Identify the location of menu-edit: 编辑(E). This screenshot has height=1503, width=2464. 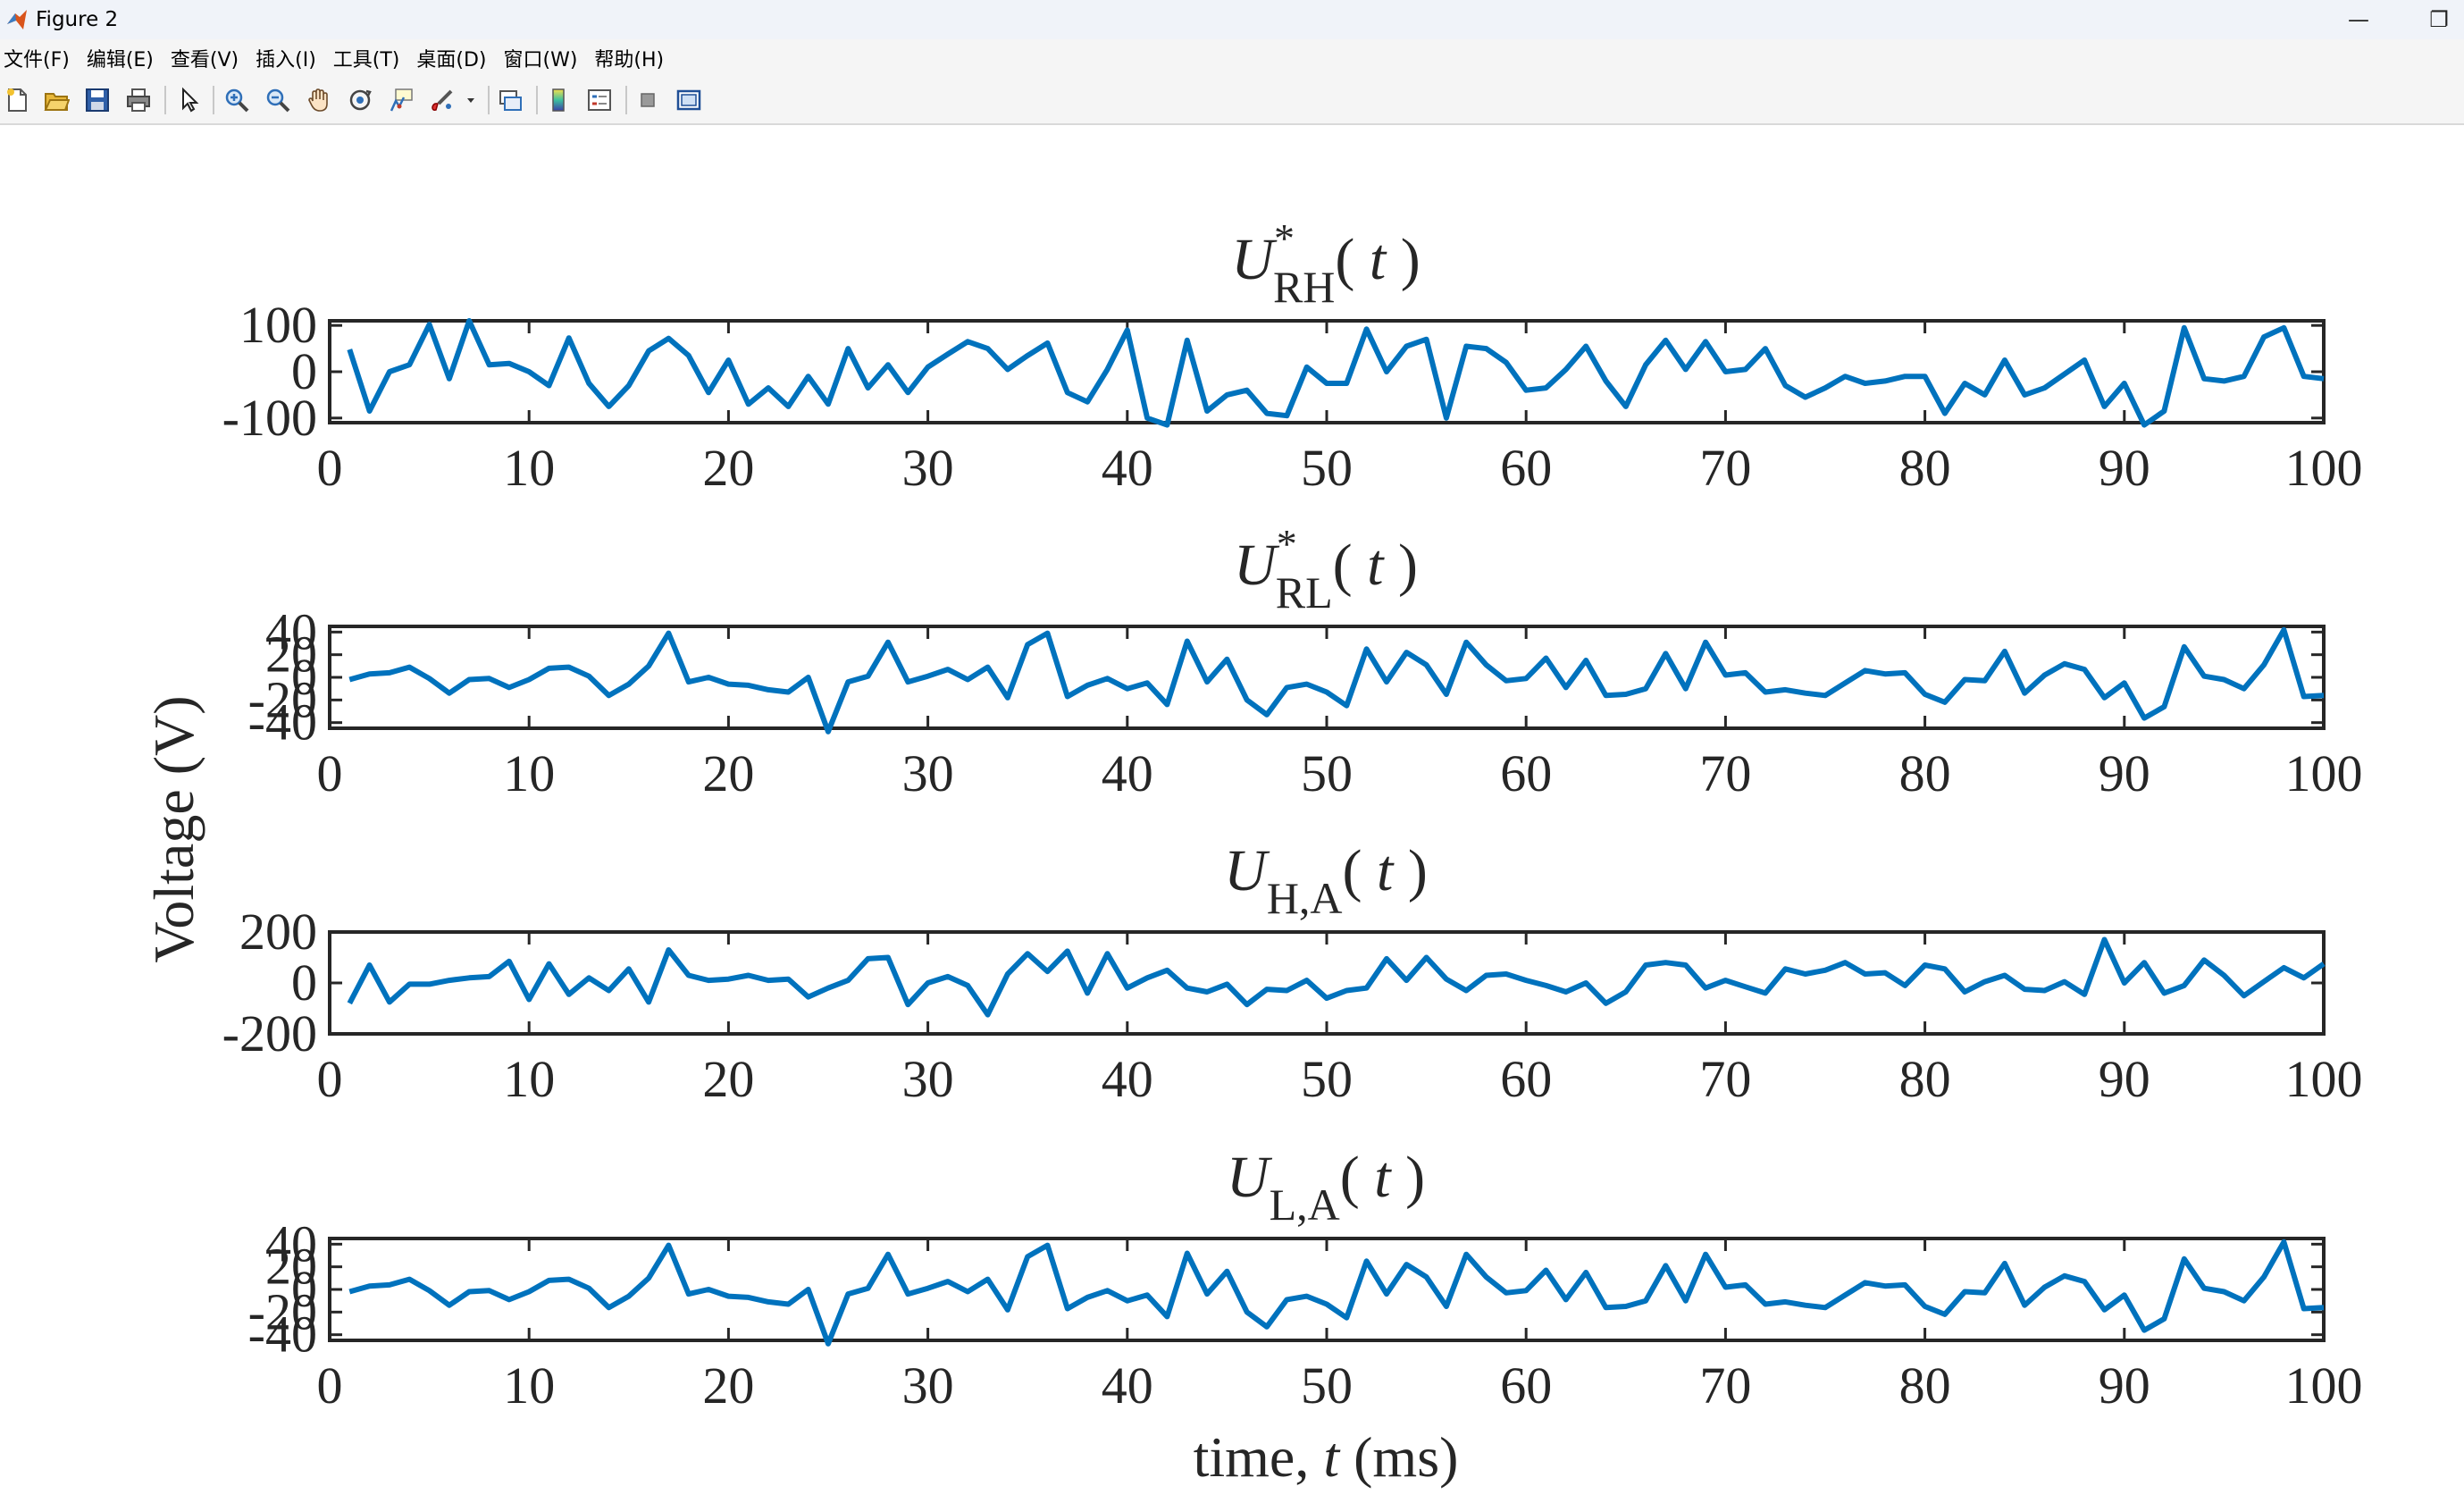
(120, 60).